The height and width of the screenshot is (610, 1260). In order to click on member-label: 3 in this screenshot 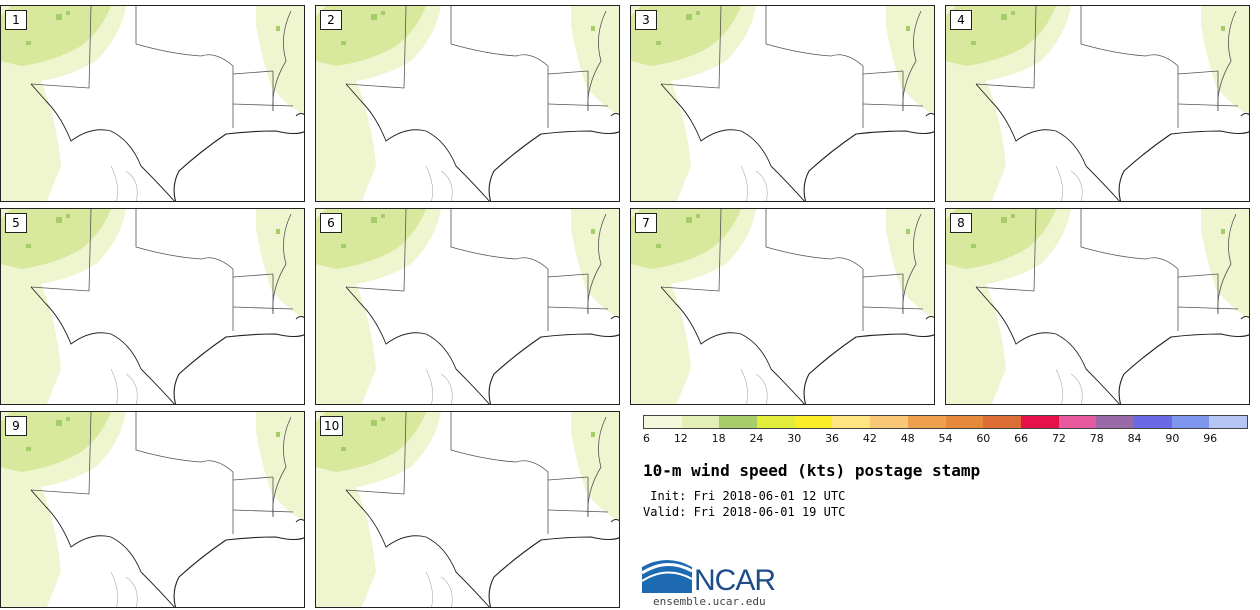, I will do `click(646, 20)`.